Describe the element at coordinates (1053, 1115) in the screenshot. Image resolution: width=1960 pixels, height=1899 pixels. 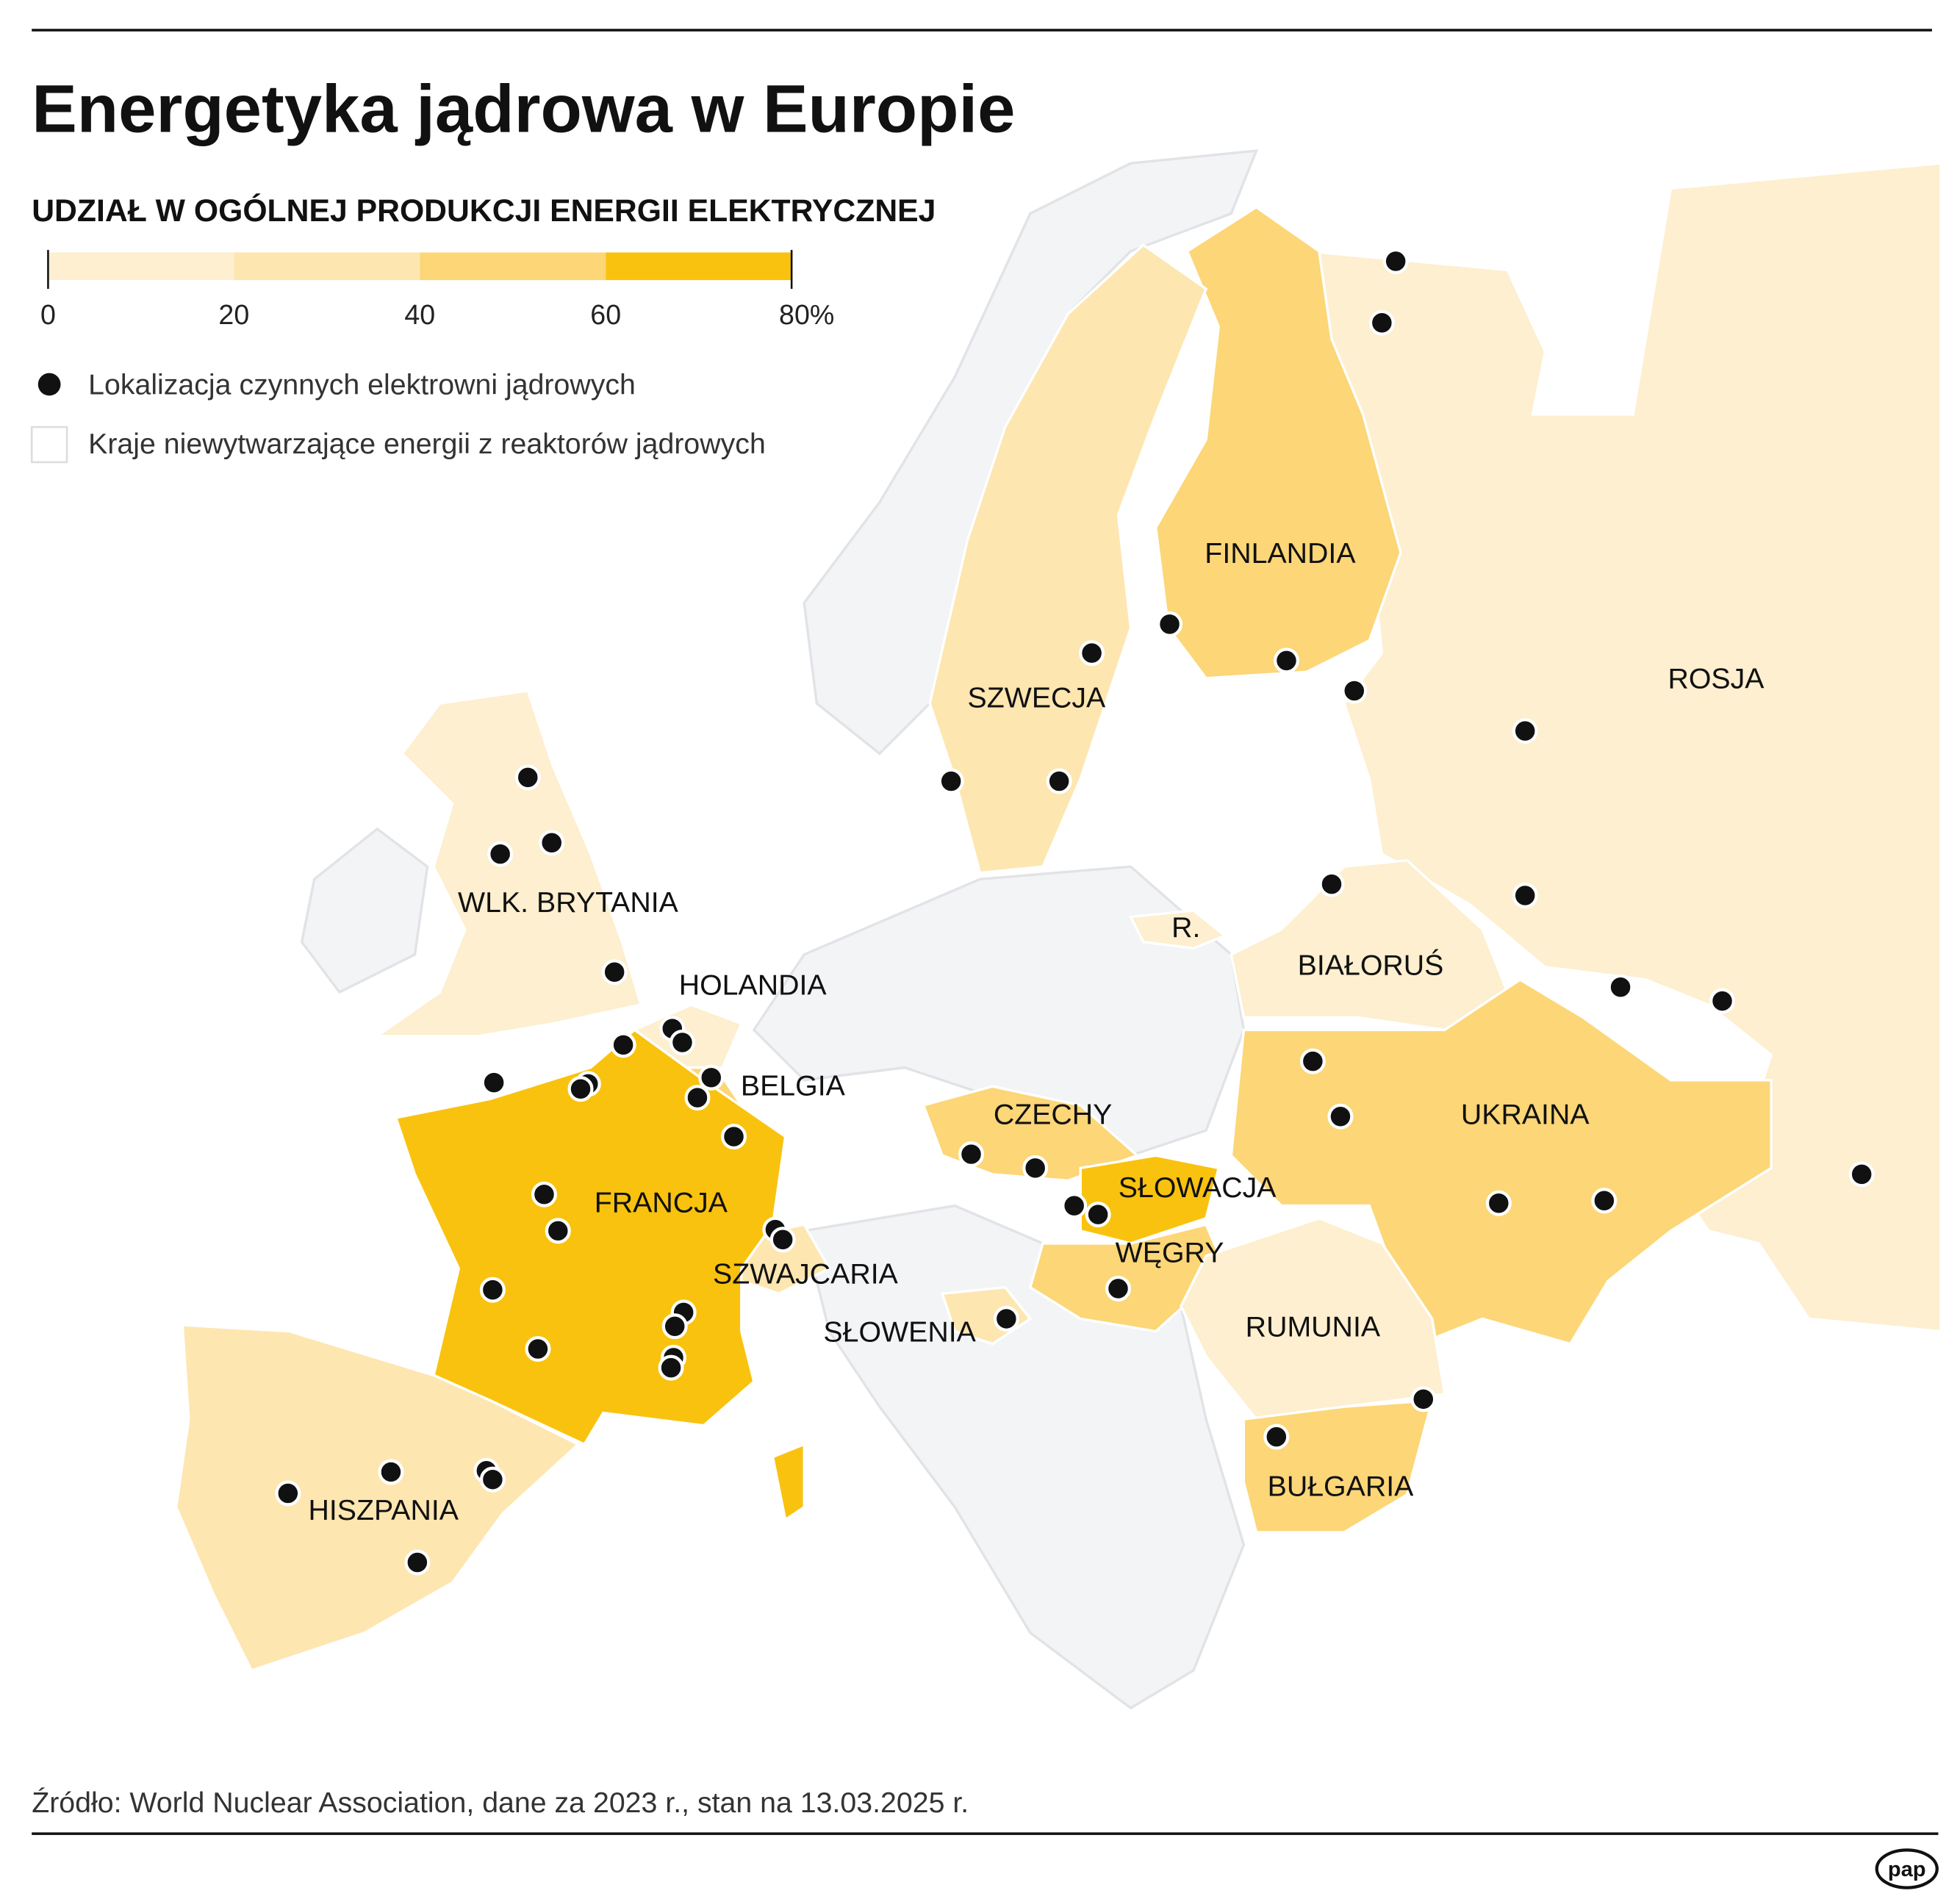
I see `country-label: CZECHY` at that location.